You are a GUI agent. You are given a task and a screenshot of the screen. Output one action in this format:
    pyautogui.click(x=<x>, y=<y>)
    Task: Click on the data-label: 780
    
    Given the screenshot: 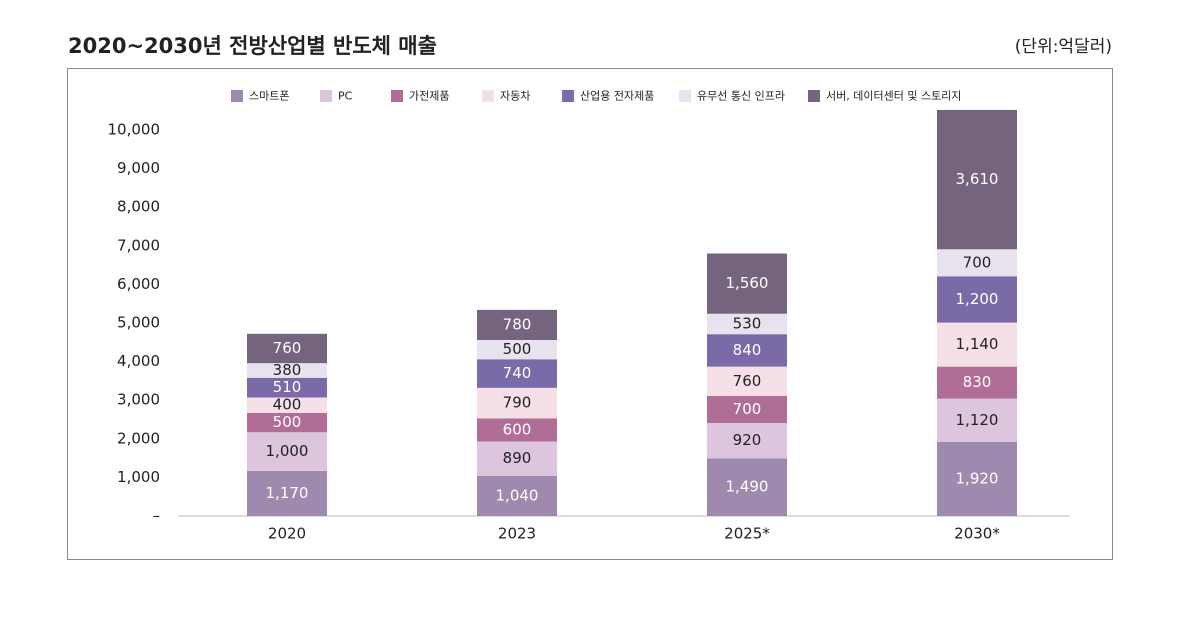 What is the action you would take?
    pyautogui.click(x=517, y=324)
    